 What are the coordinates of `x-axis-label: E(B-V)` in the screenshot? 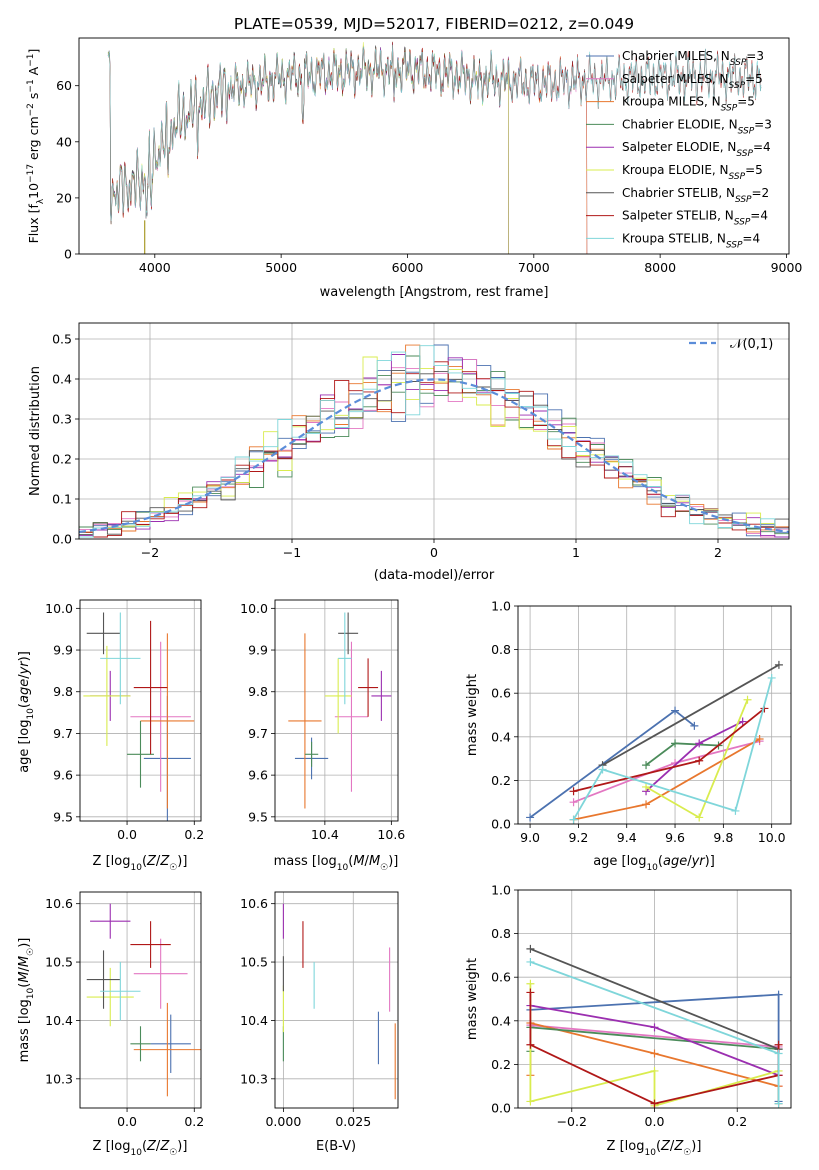 It's located at (336, 1146).